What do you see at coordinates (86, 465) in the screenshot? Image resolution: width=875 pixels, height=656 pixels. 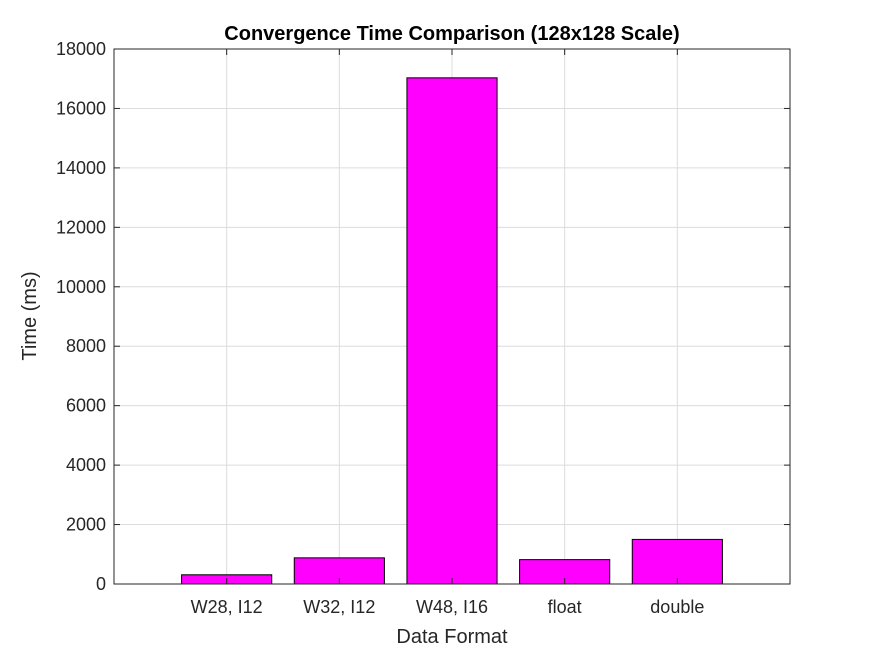 I see `y-tick-label: 4000` at bounding box center [86, 465].